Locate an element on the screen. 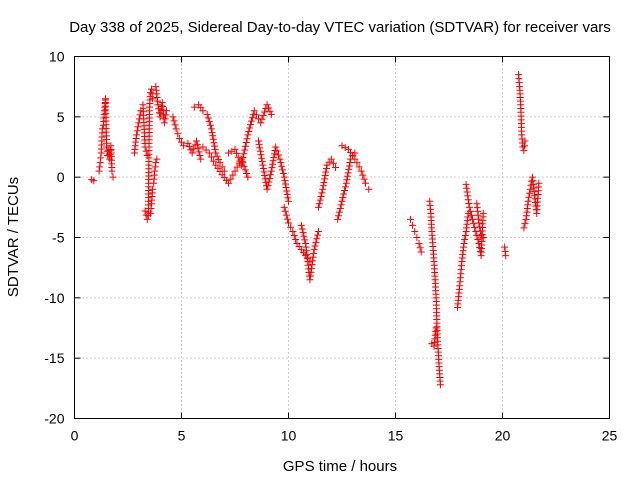 The image size is (640, 480). x-tick-label: 5 is located at coordinates (182, 436).